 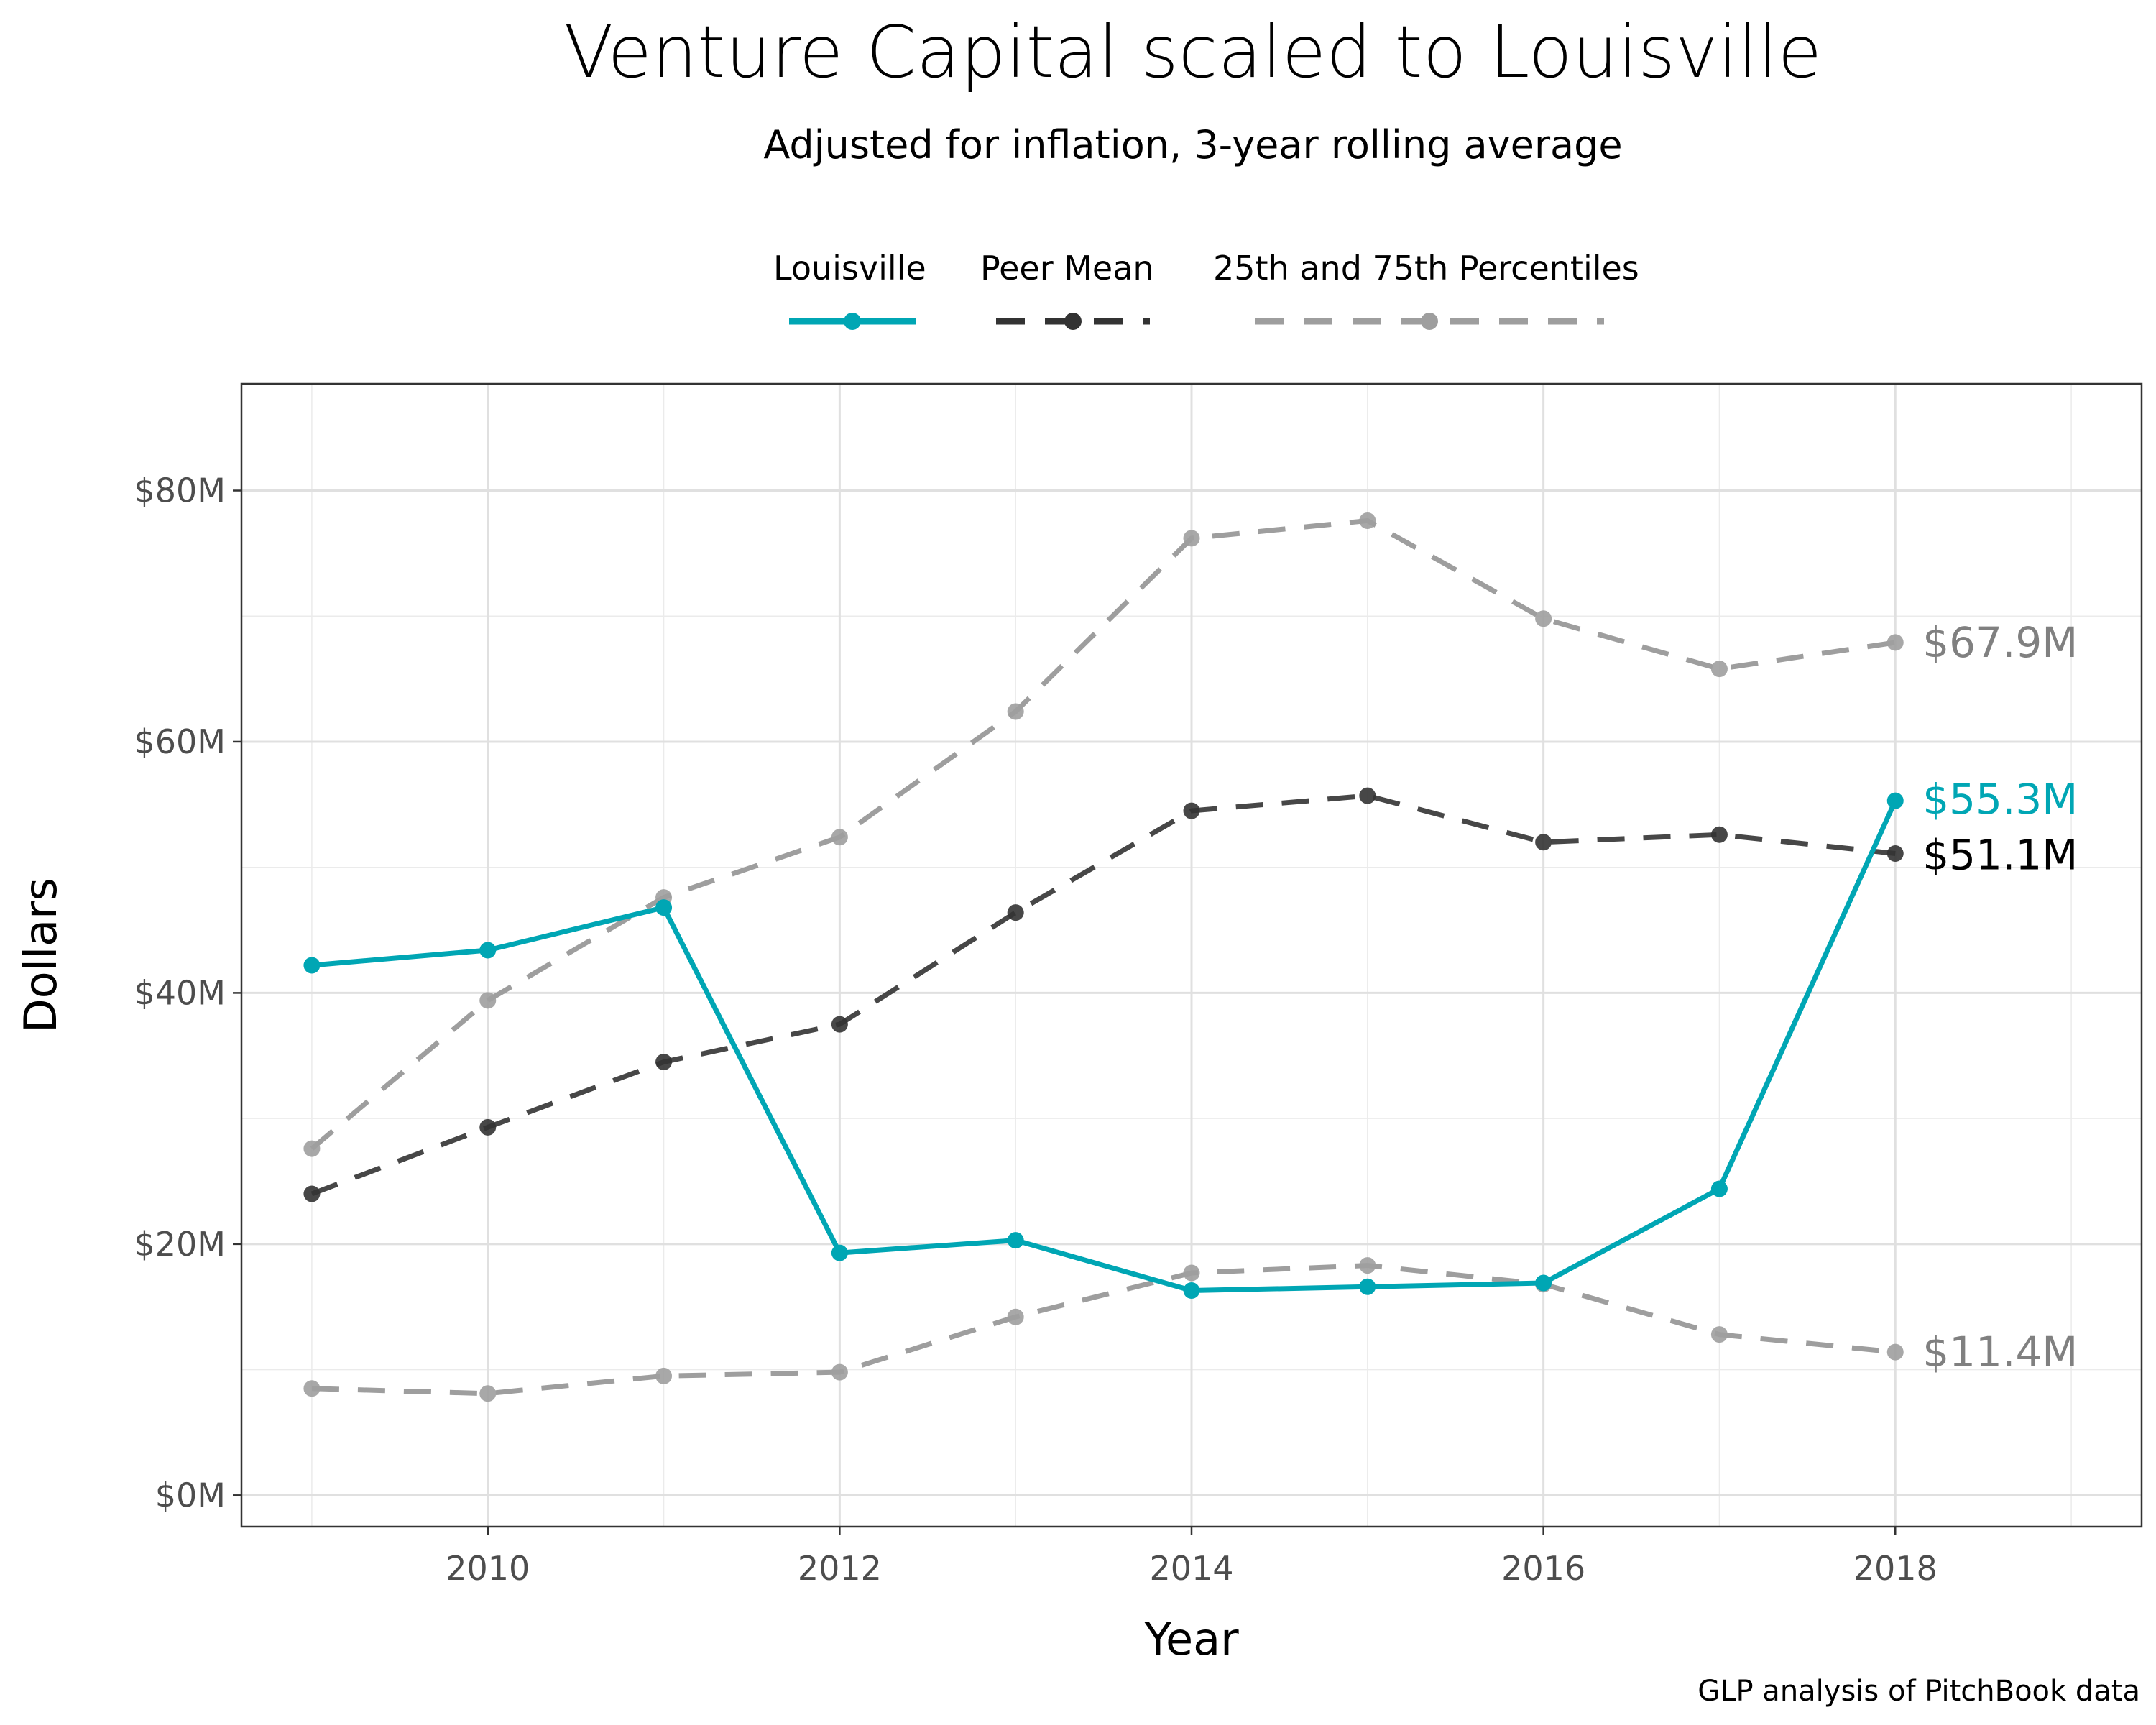 What do you see at coordinates (1429, 321) in the screenshot?
I see `legend-key-point-25th-and-75th-percentiles` at bounding box center [1429, 321].